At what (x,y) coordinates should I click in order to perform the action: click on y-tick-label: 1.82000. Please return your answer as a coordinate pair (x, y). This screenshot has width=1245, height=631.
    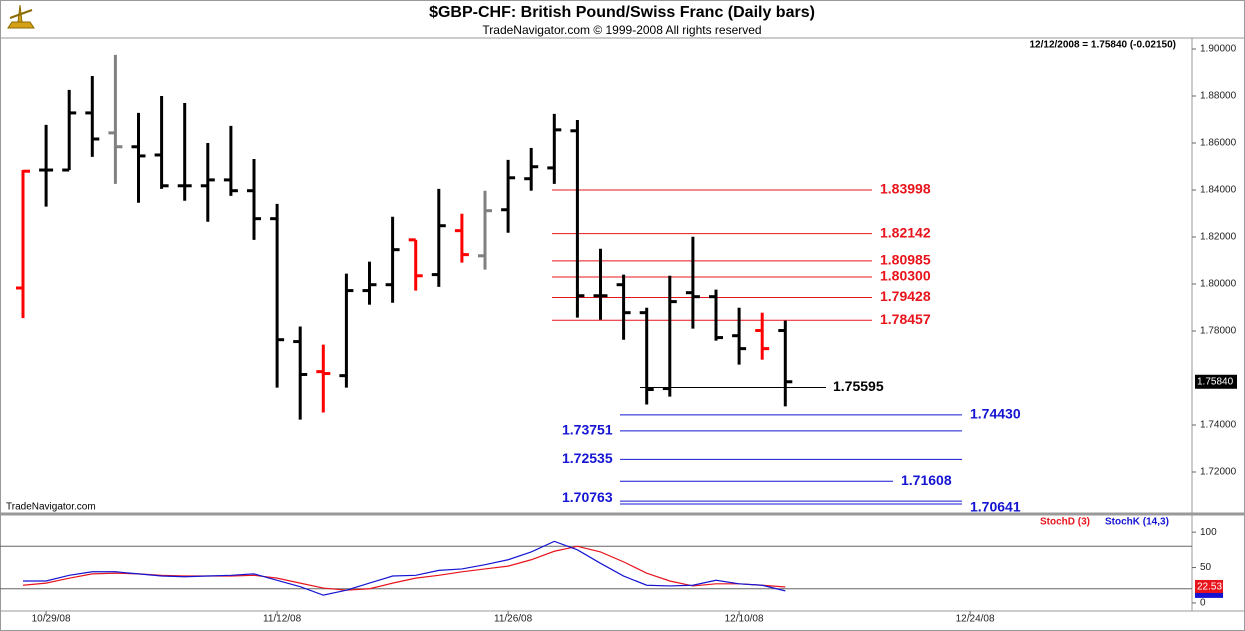
    Looking at the image, I should click on (1218, 237).